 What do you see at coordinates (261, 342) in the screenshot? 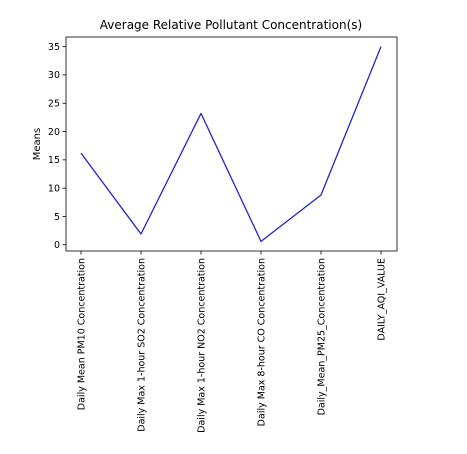
I see `x-tick-label: Daily Max 8-hour CO Concentration` at bounding box center [261, 342].